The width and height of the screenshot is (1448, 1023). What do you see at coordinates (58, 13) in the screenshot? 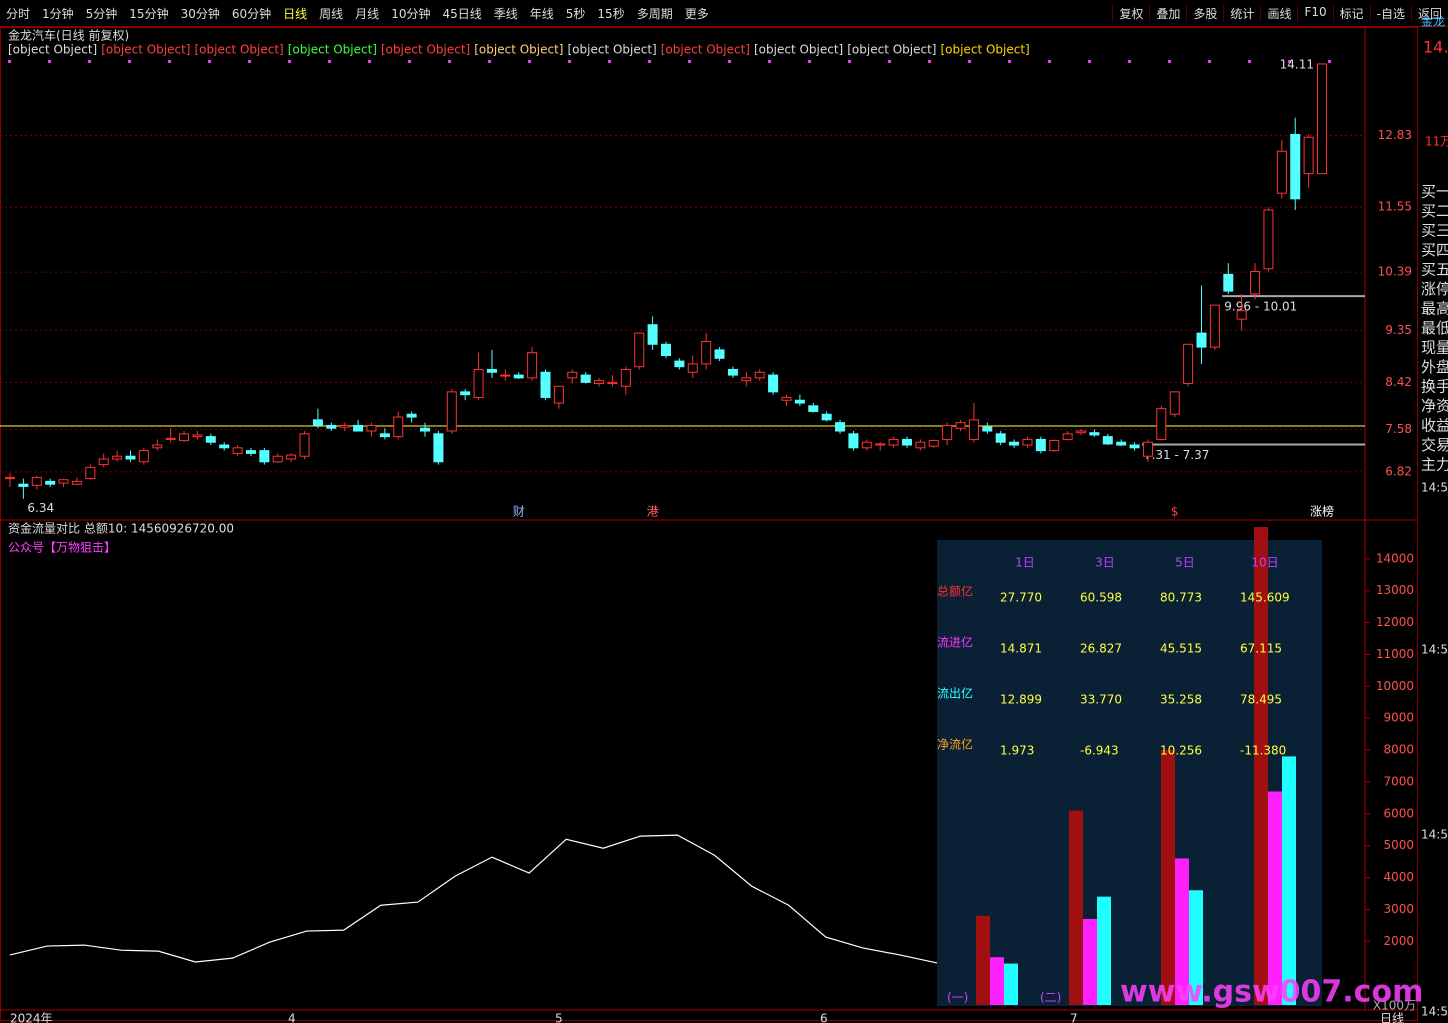
I see `tab: 1分钟` at bounding box center [58, 13].